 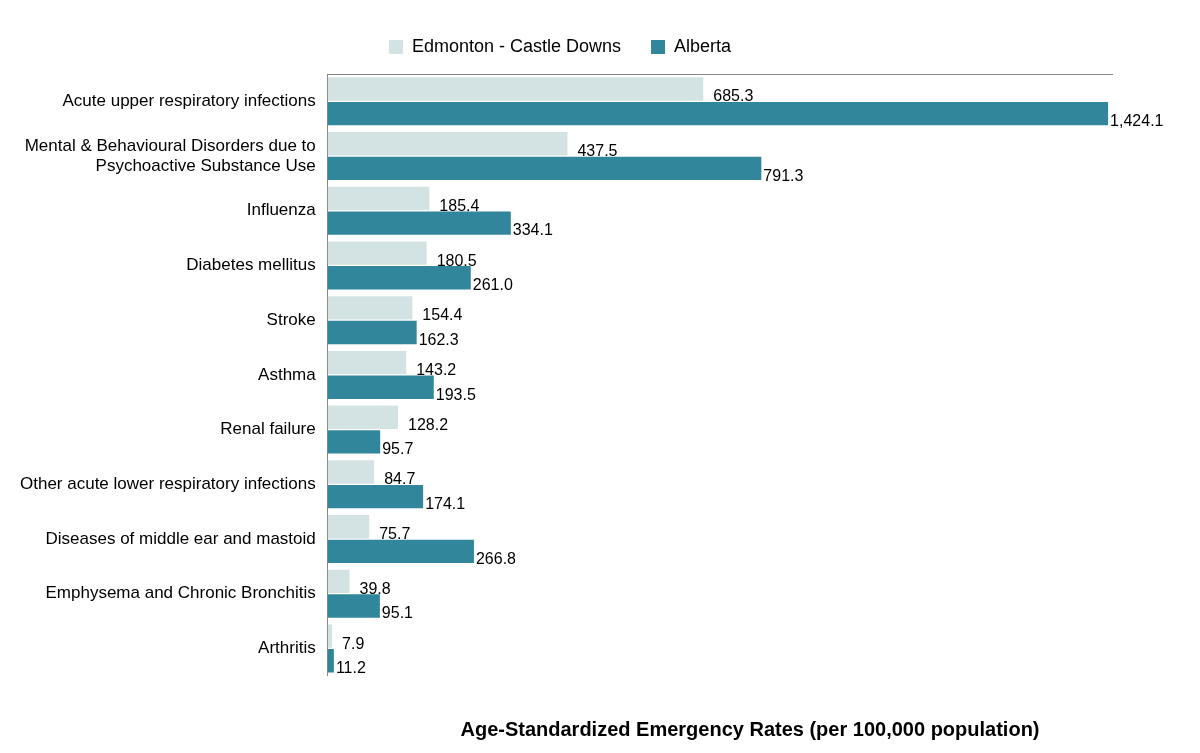 I want to click on y-tick-label: Diseases of middle ear and mastoid, so click(x=180, y=538).